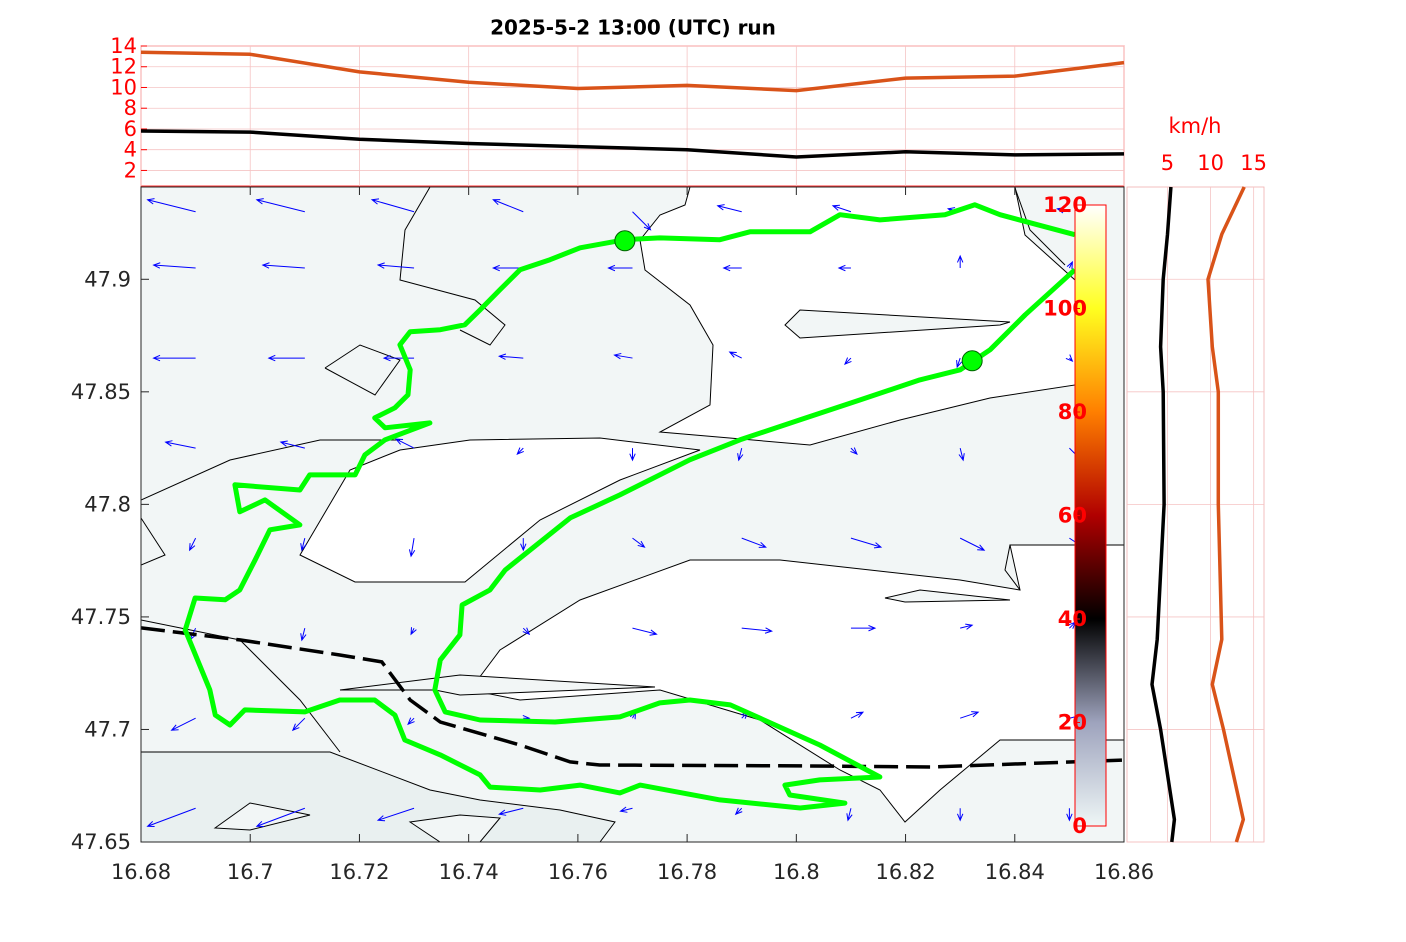  I want to click on colorbar-tick-label: 40, so click(1072, 619).